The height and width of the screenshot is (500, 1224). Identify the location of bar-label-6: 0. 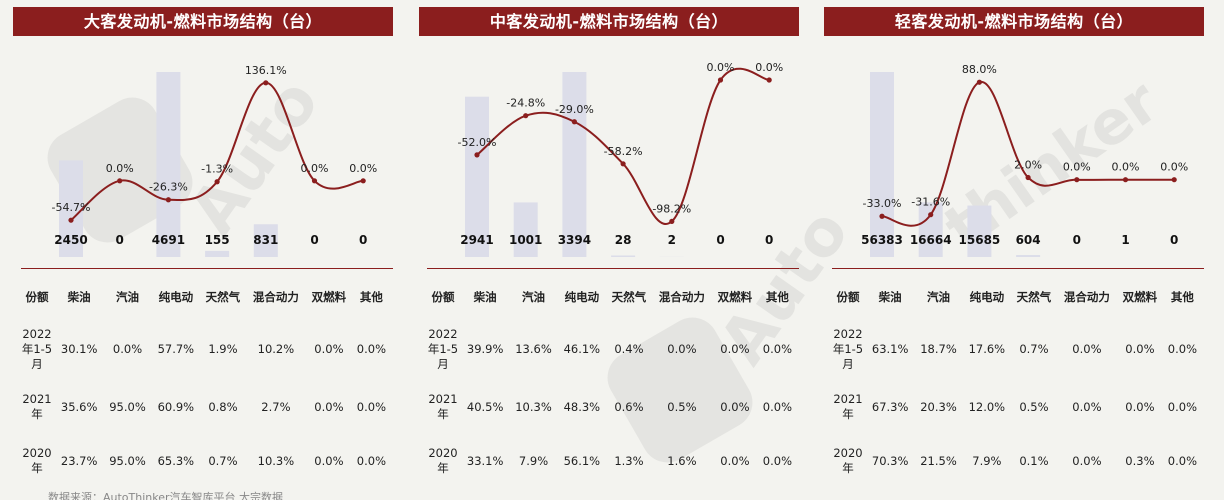
(769, 240).